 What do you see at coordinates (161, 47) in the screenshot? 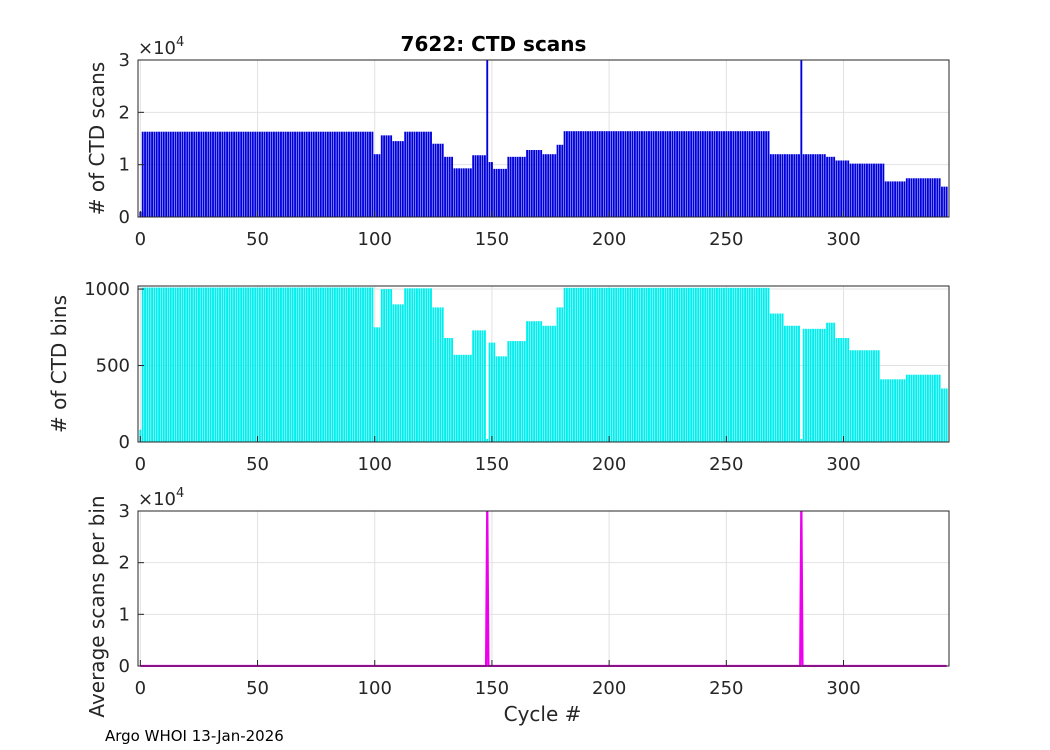
I see `y-exponent-label: ×10⁴` at bounding box center [161, 47].